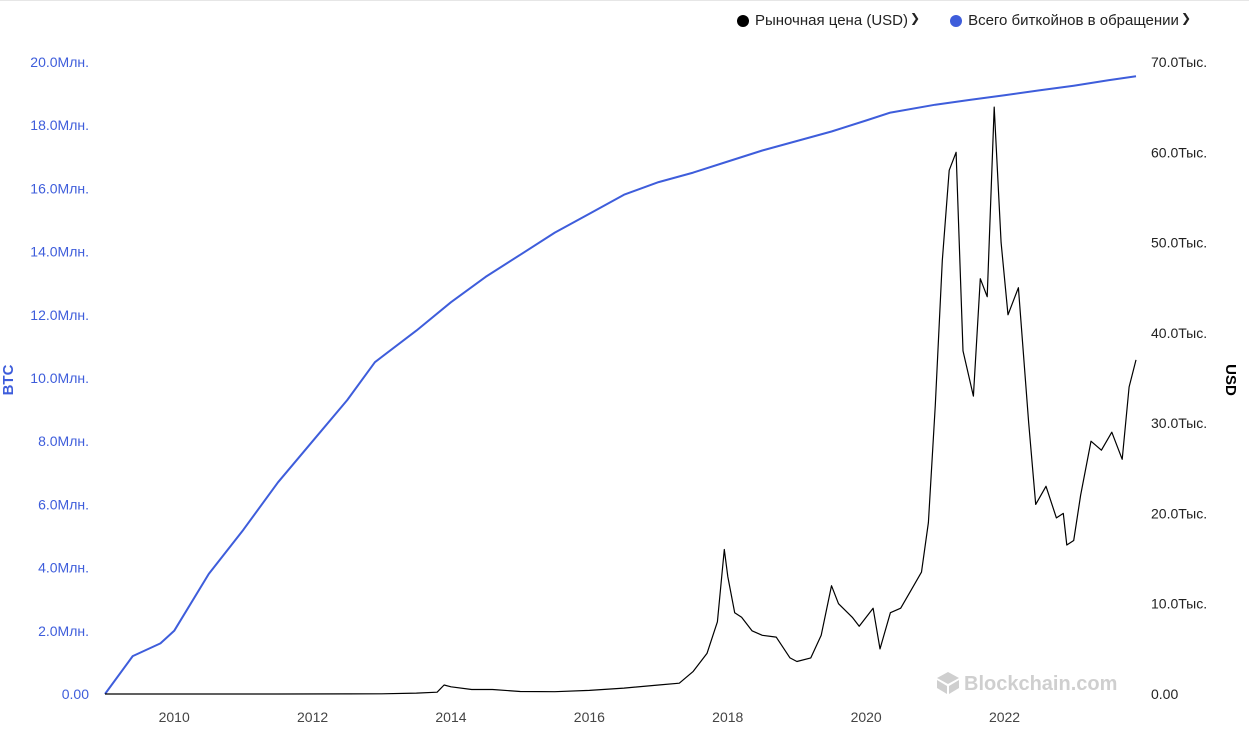 The height and width of the screenshot is (733, 1249). Describe the element at coordinates (1179, 333) in the screenshot. I see `right-tick-label: 40.0Тыс.` at that location.